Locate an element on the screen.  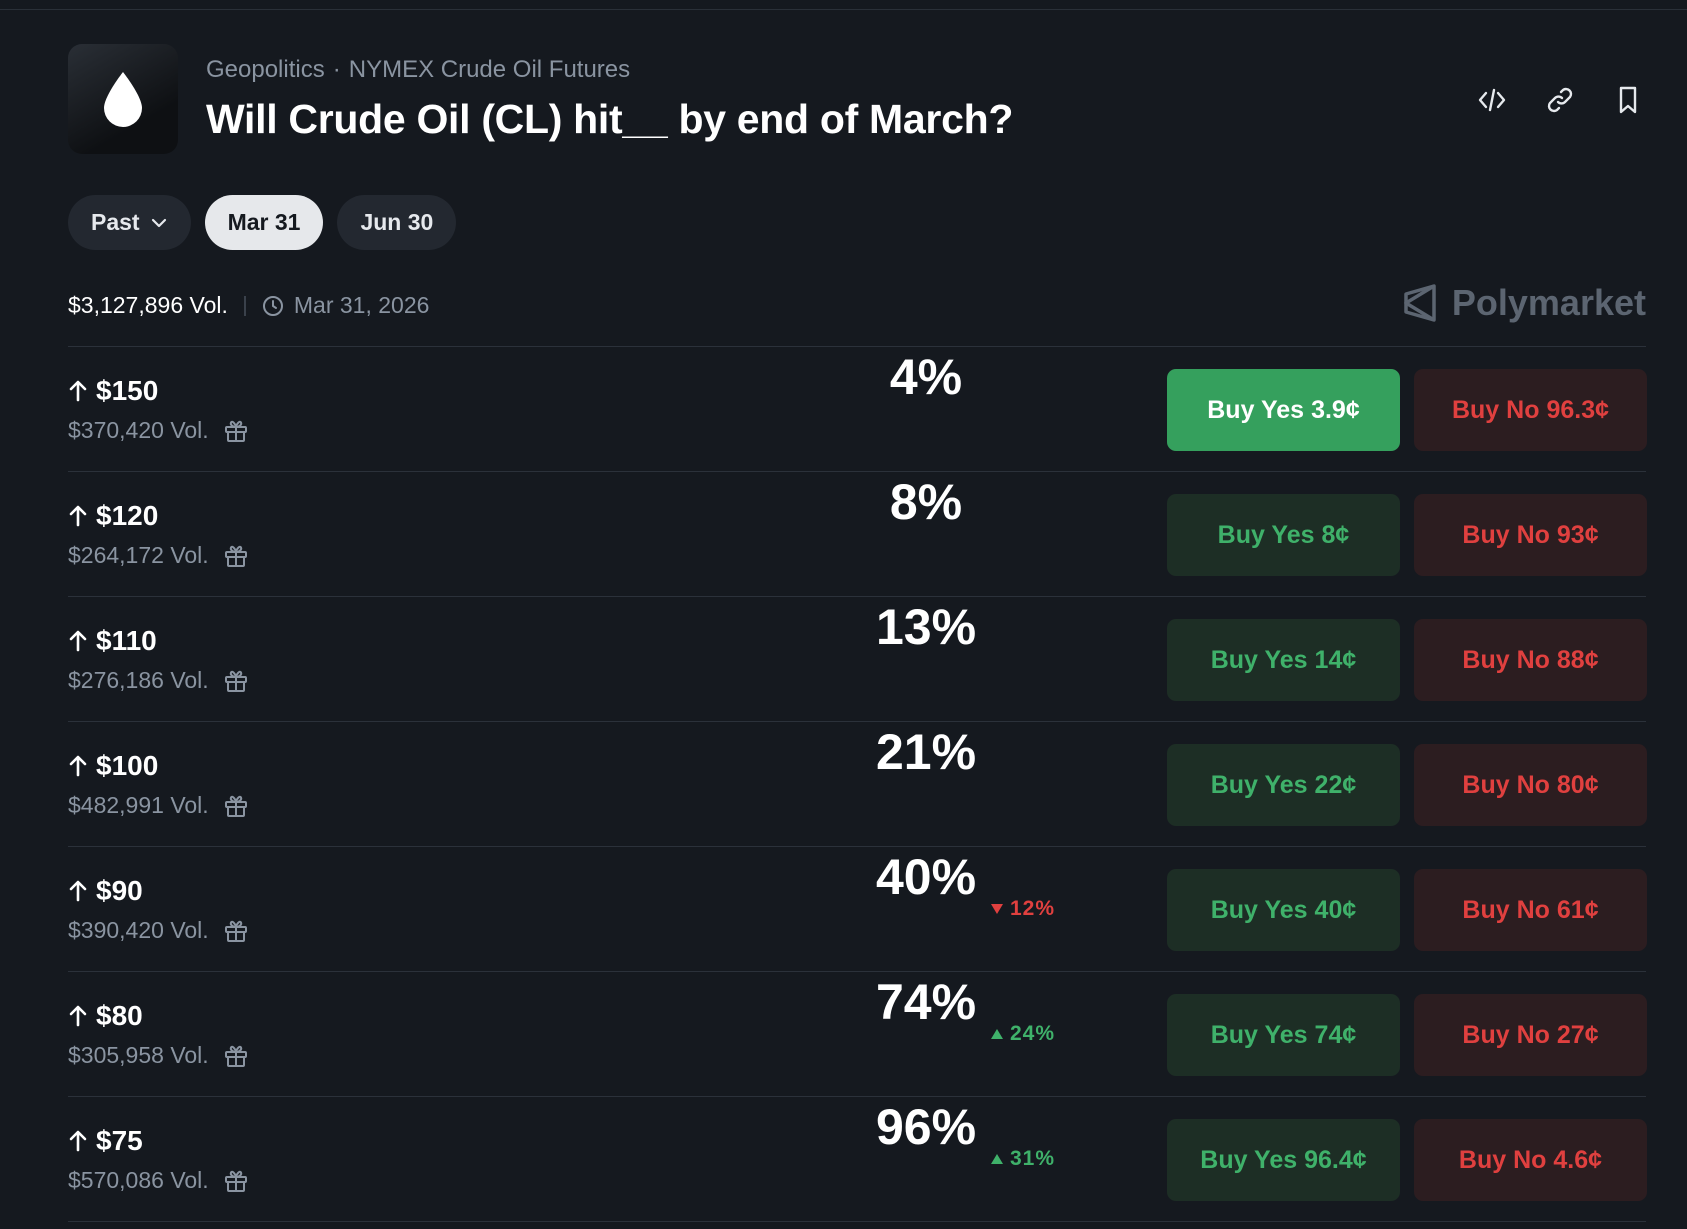
buy-yes-button: Buy Yes 74¢ is located at coordinates (1283, 1035).